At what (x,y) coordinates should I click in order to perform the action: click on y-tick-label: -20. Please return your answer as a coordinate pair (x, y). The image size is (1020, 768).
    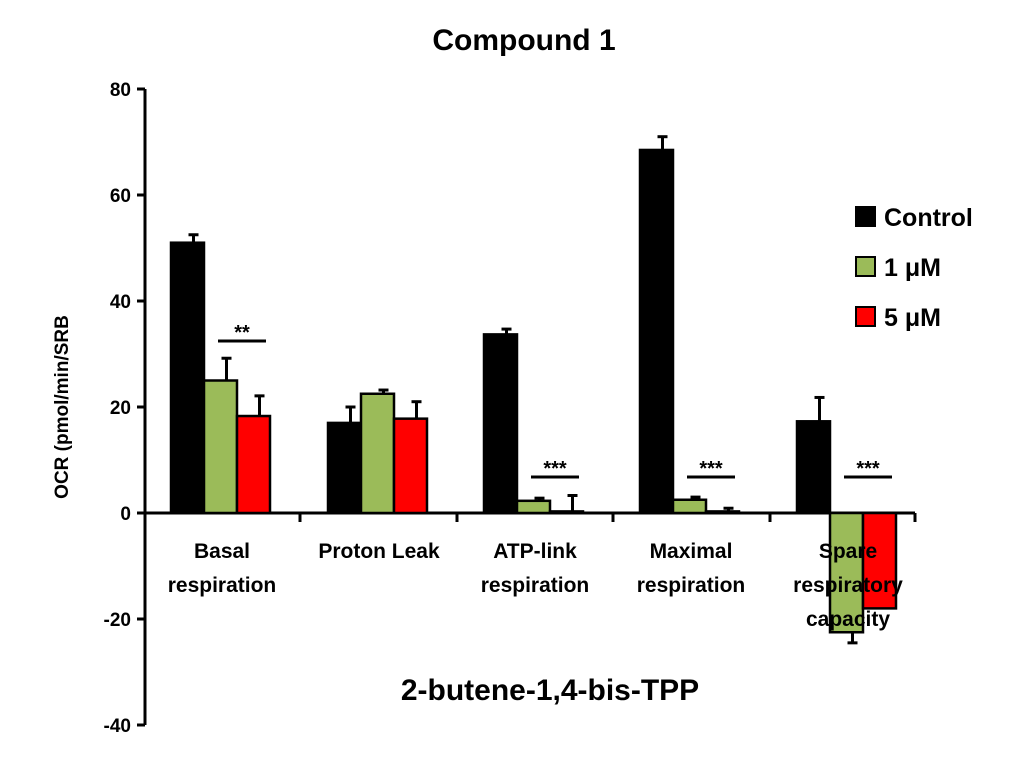
    Looking at the image, I should click on (117, 620).